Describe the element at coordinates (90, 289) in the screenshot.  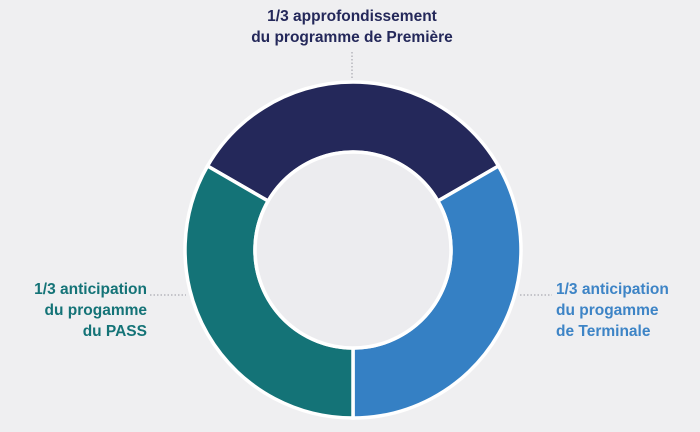
I see `label-pass-line-1: 1/3 anticipation` at that location.